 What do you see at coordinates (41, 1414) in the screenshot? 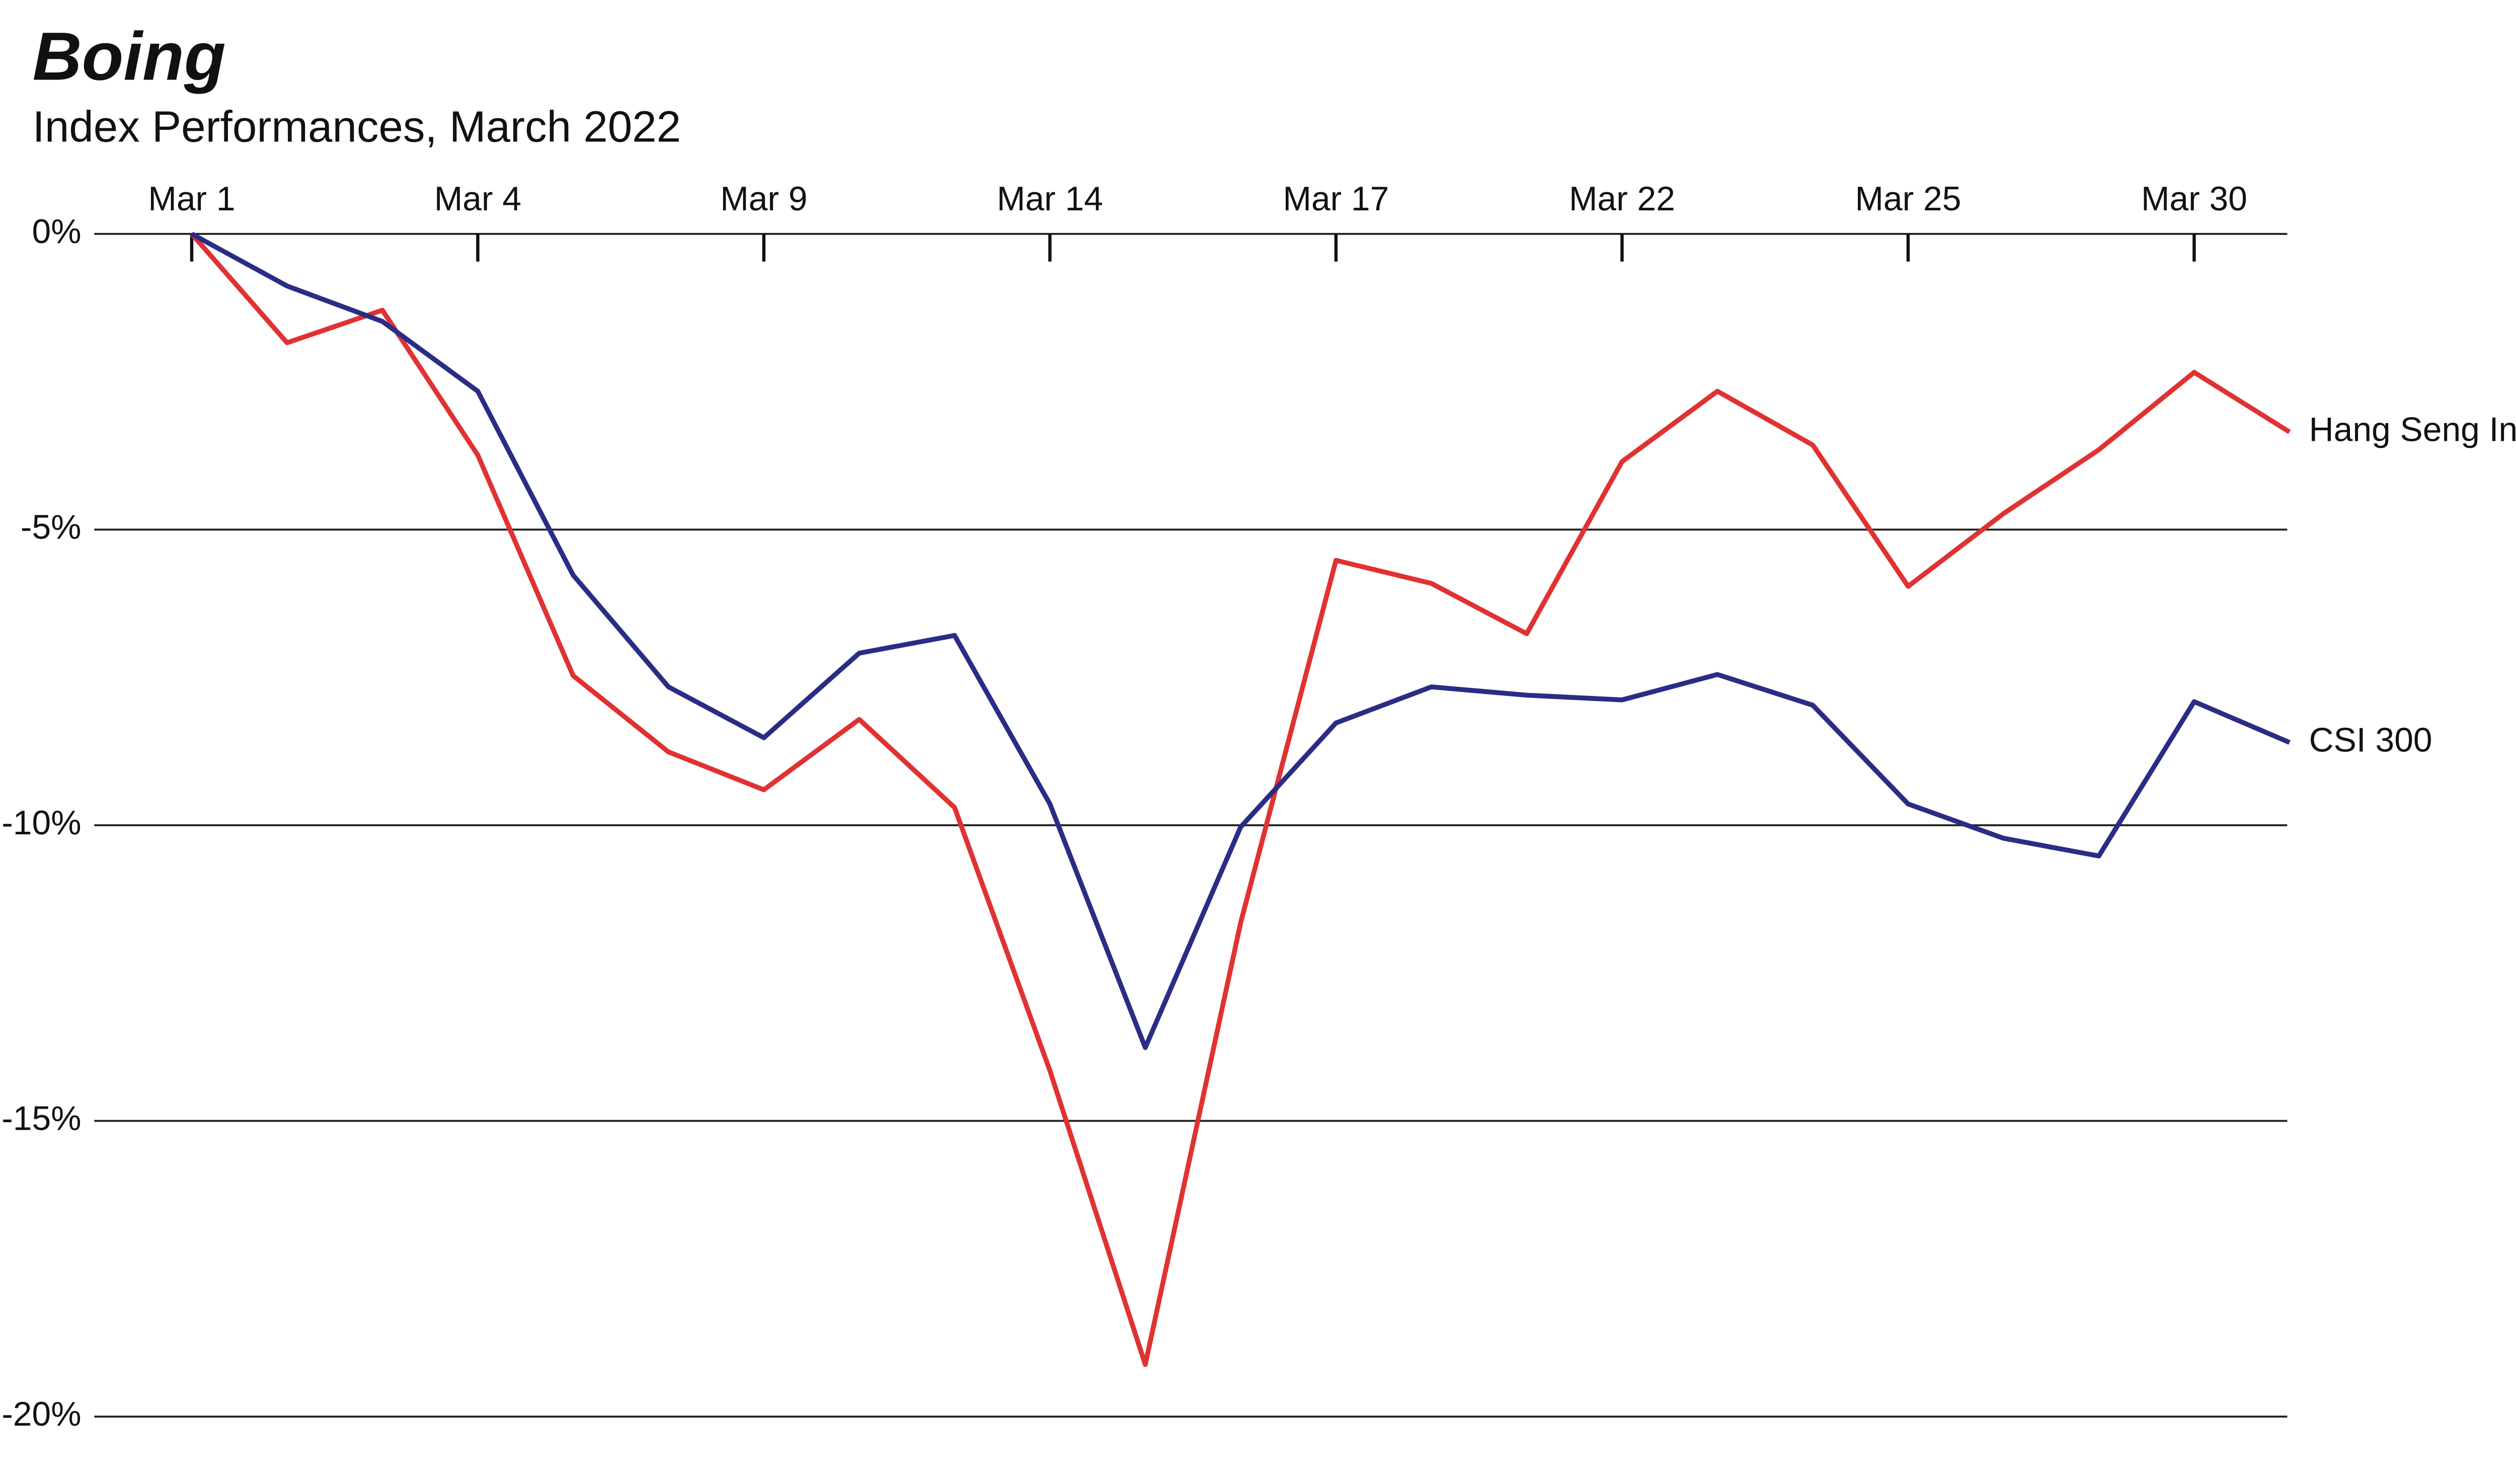
I see `y-tick-label: -20%` at bounding box center [41, 1414].